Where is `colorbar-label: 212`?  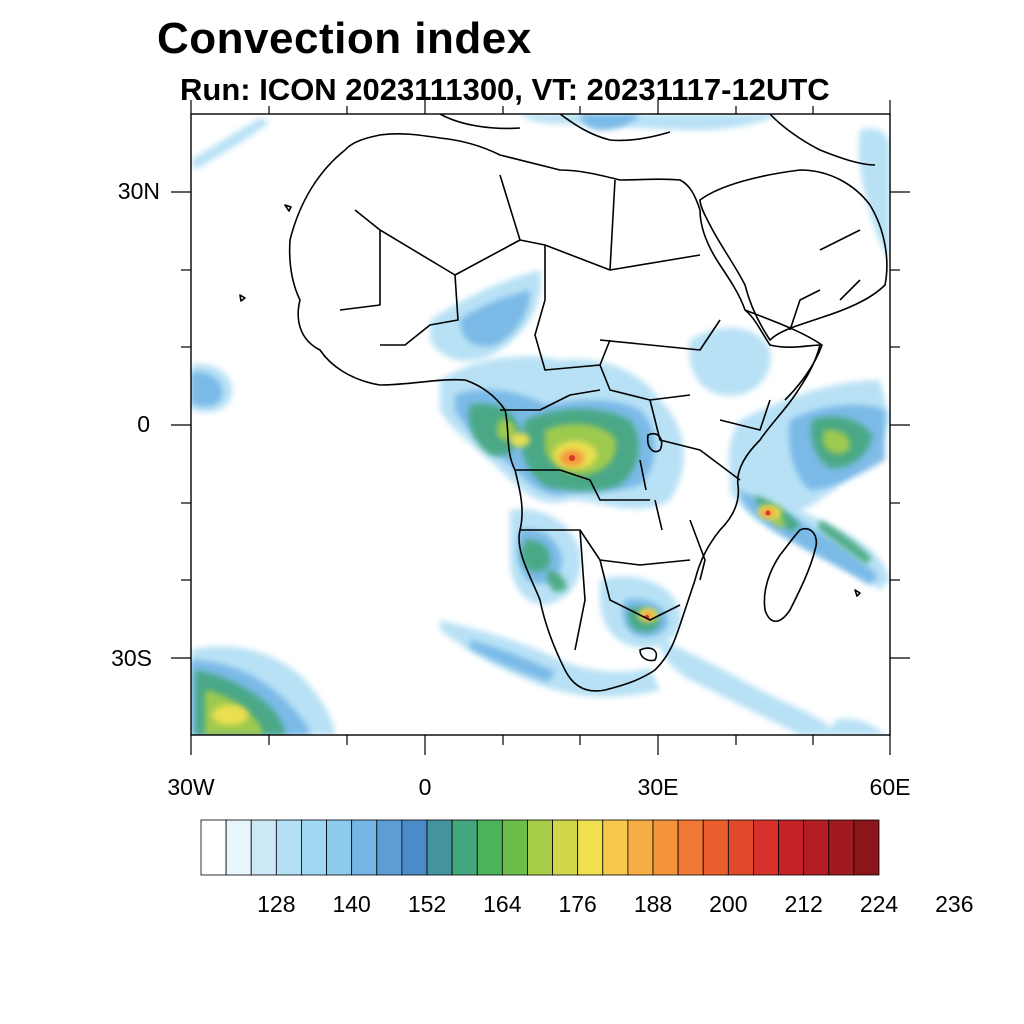
colorbar-label: 212 is located at coordinates (803, 904).